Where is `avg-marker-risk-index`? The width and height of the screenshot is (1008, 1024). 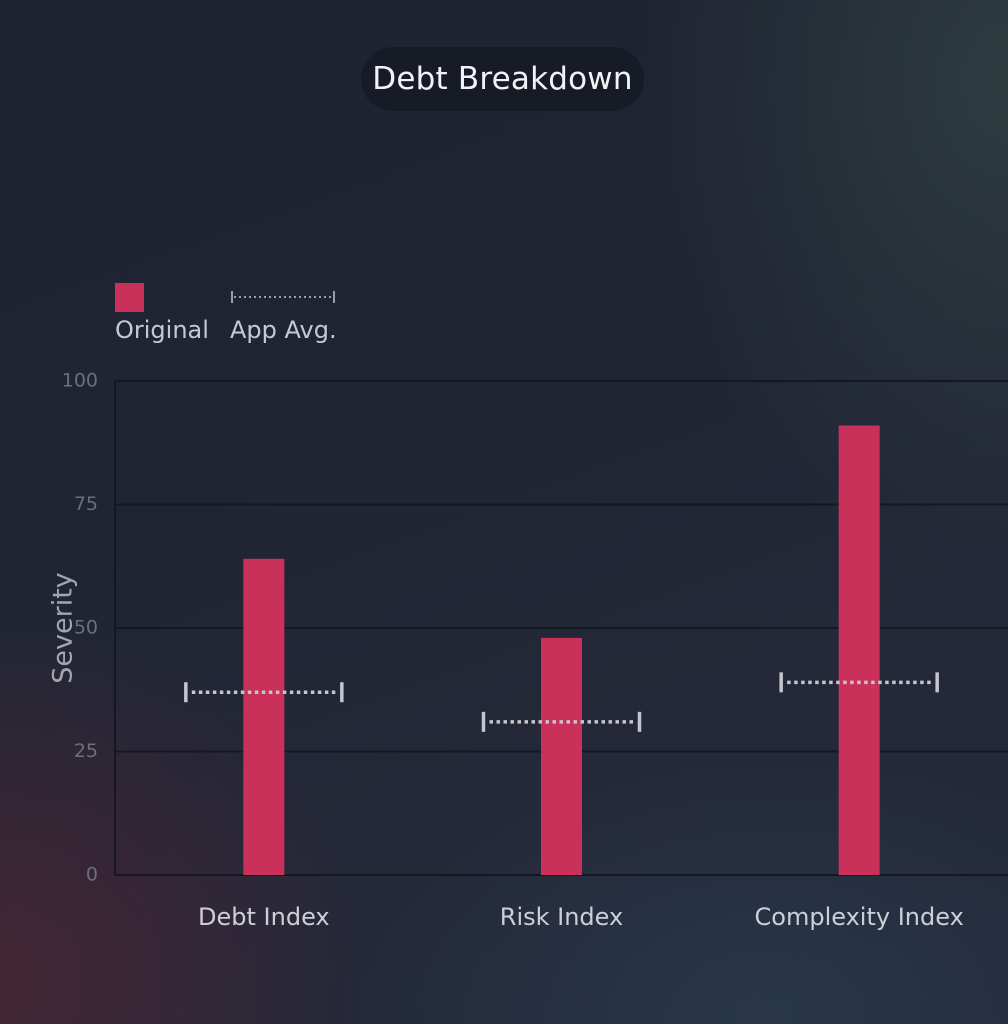 avg-marker-risk-index is located at coordinates (561, 721).